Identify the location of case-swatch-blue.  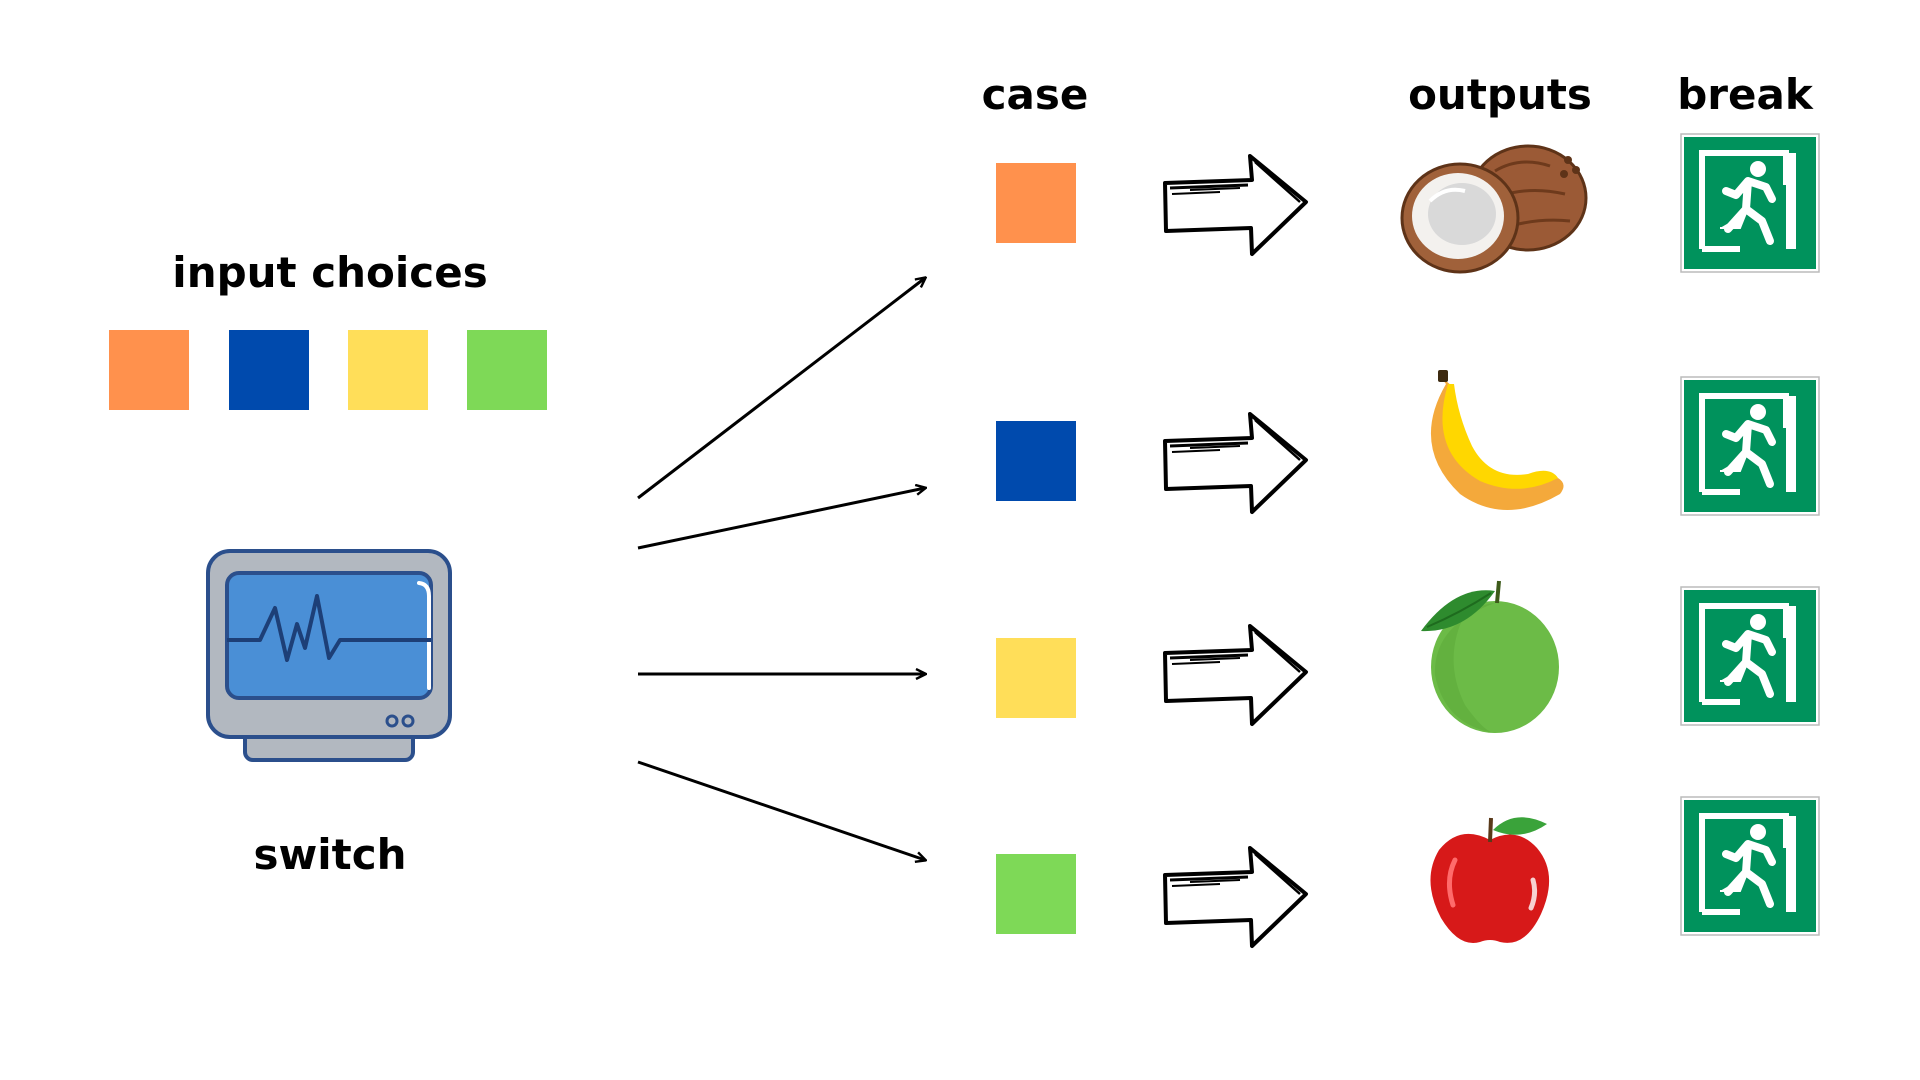
(1036, 461).